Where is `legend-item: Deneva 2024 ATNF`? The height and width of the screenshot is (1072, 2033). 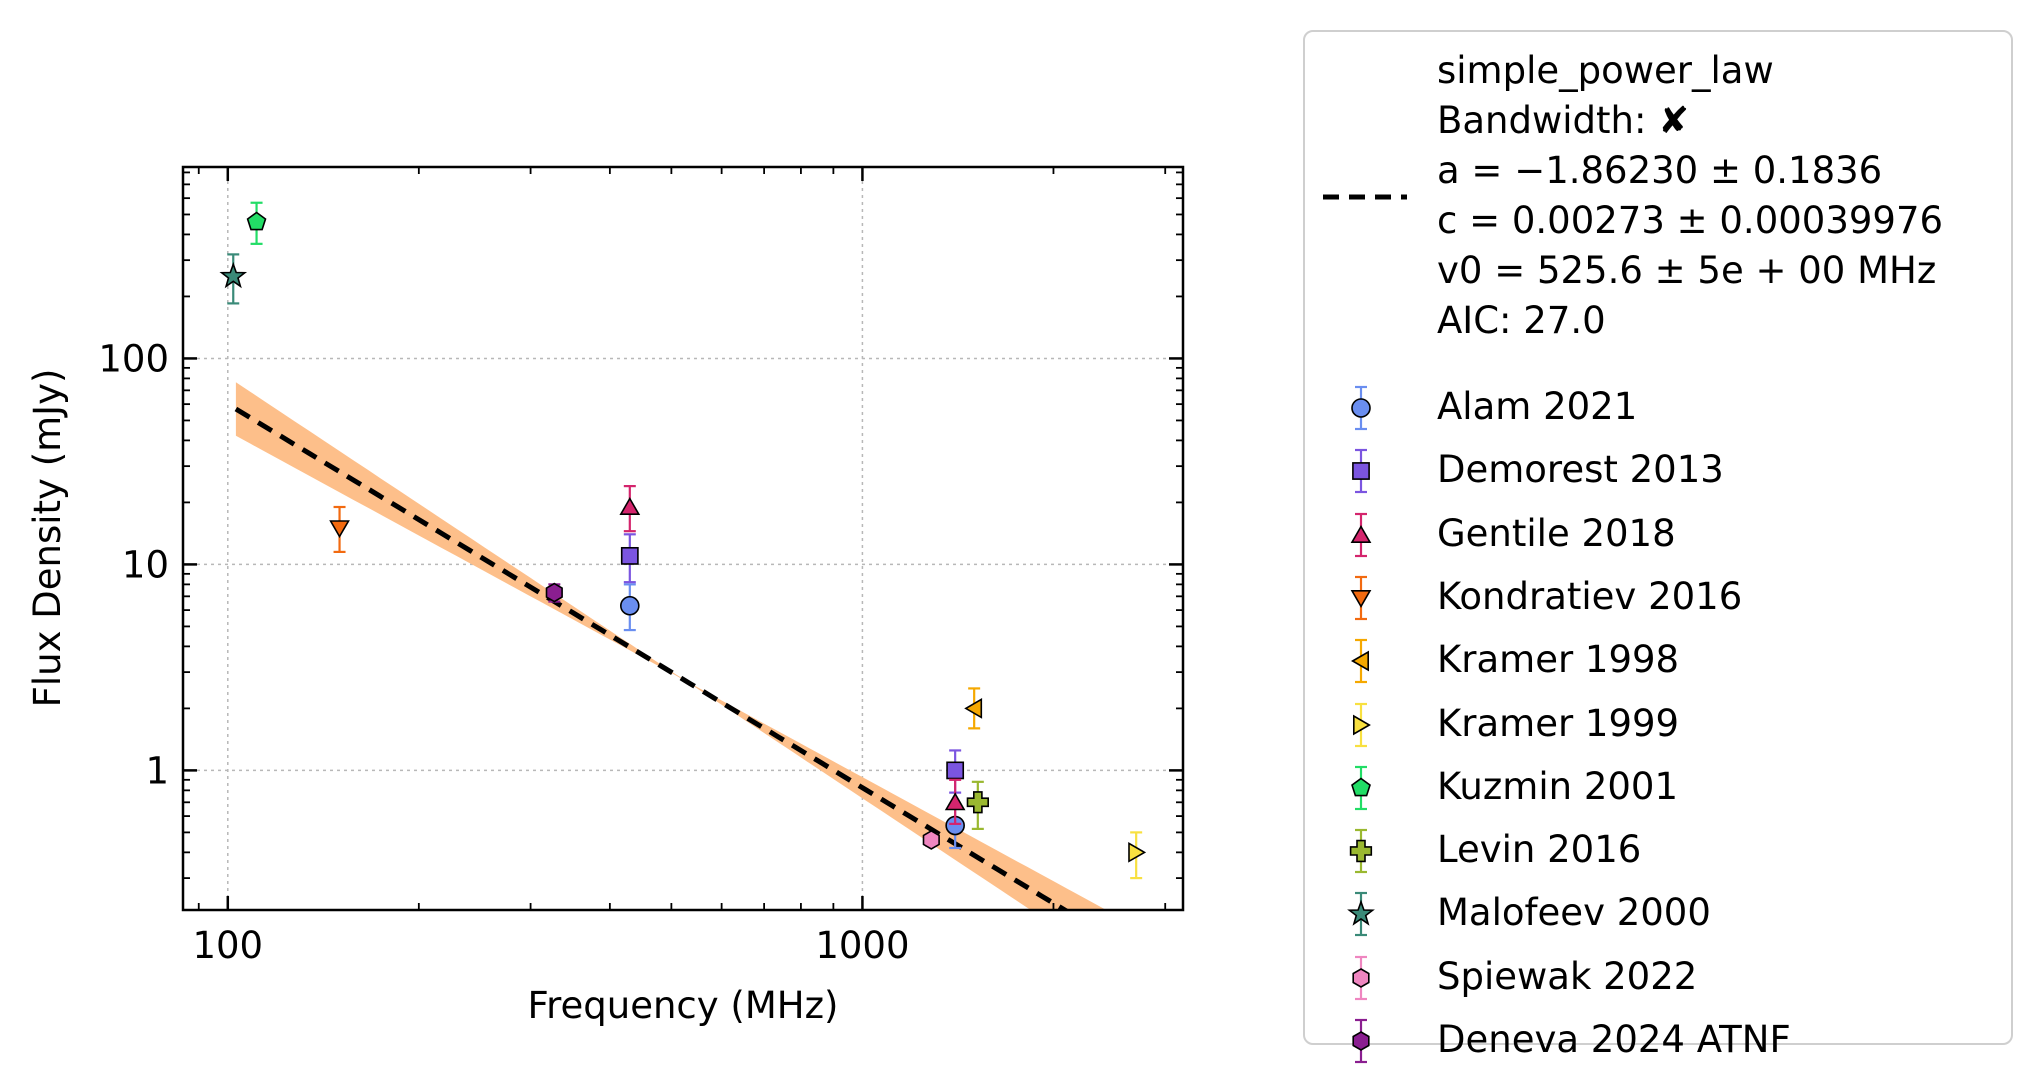 legend-item: Deneva 2024 ATNF is located at coordinates (1655, 1041).